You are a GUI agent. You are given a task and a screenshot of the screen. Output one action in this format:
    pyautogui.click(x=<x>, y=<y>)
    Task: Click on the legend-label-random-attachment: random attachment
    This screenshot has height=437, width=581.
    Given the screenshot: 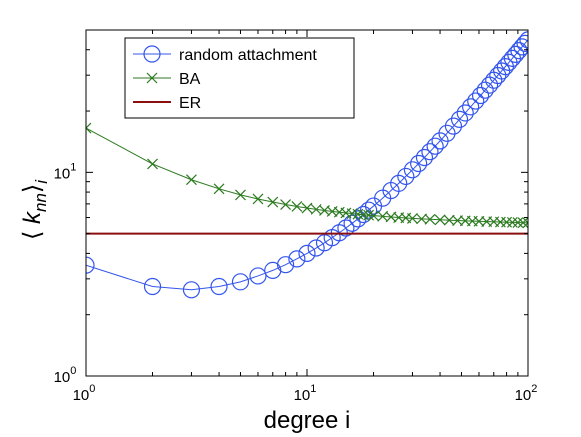 What is the action you would take?
    pyautogui.click(x=248, y=55)
    